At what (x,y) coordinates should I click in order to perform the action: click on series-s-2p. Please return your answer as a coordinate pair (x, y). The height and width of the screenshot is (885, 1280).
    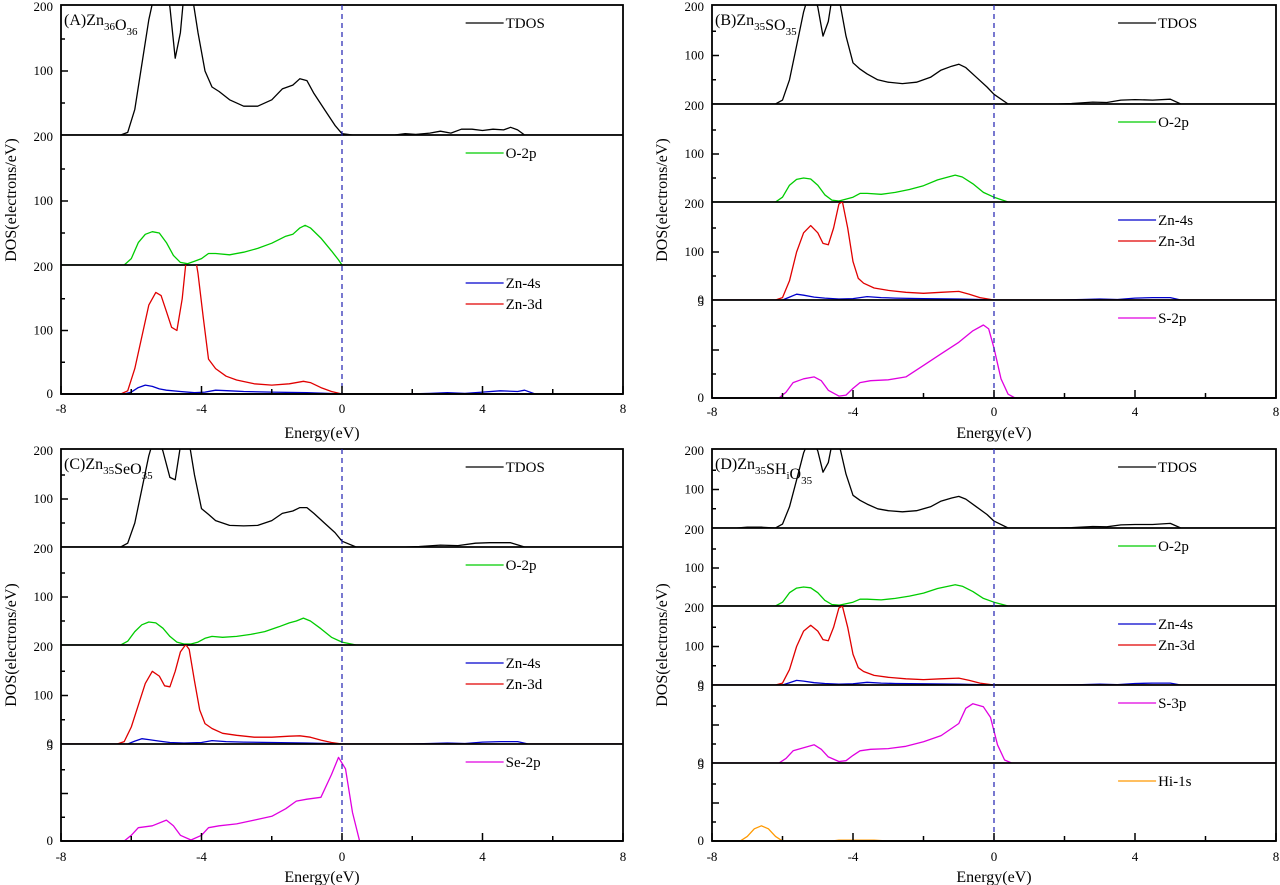
    Looking at the image, I should click on (994, 361).